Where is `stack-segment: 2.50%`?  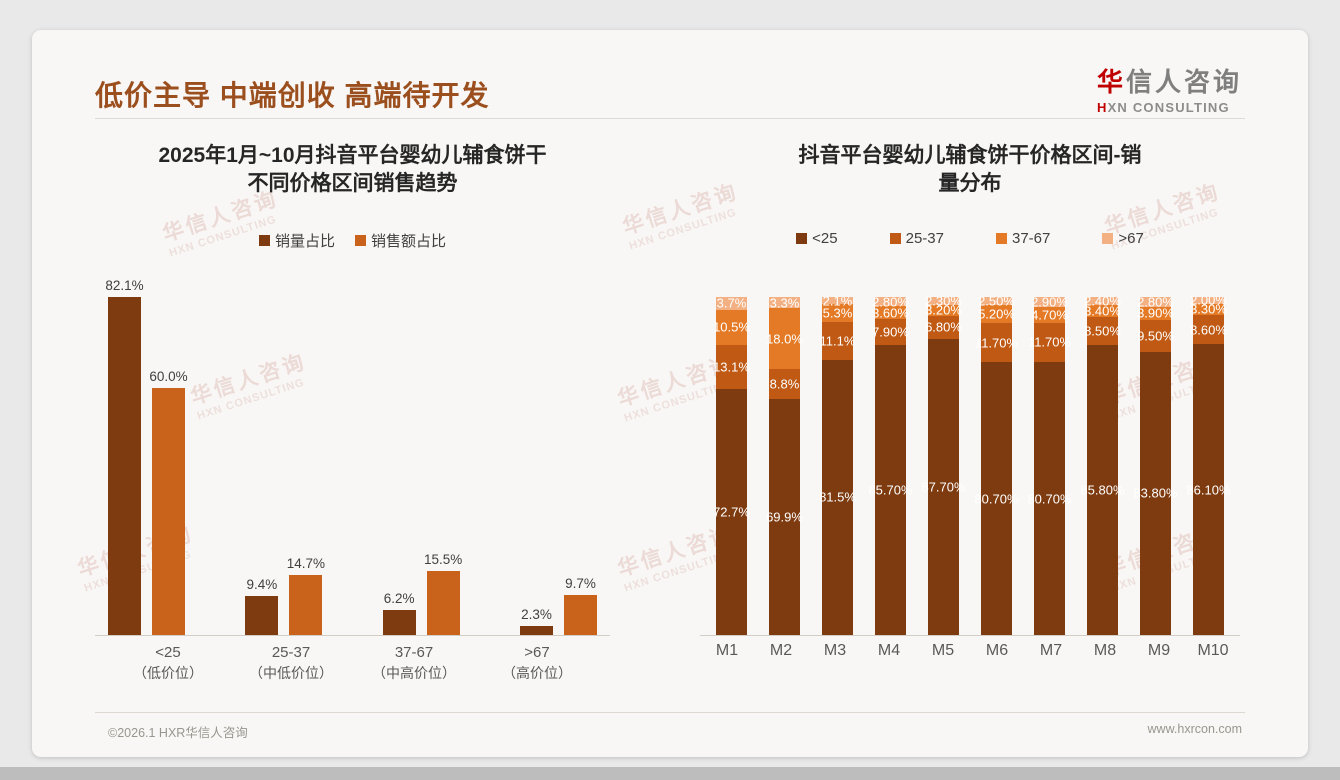 stack-segment: 2.50% is located at coordinates (996, 303).